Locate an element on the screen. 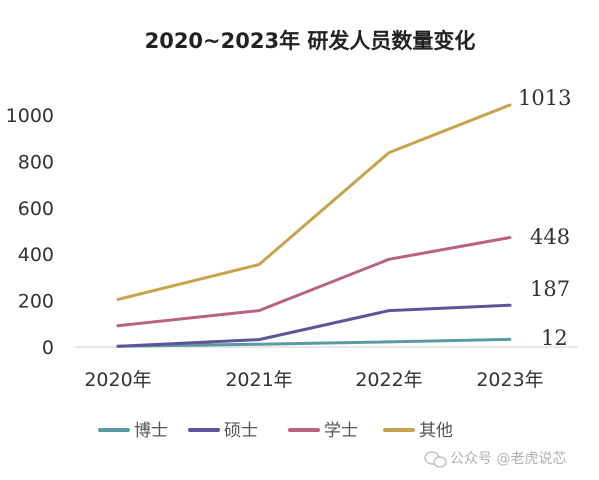  x-tick-label: 2021年 is located at coordinates (258, 380).